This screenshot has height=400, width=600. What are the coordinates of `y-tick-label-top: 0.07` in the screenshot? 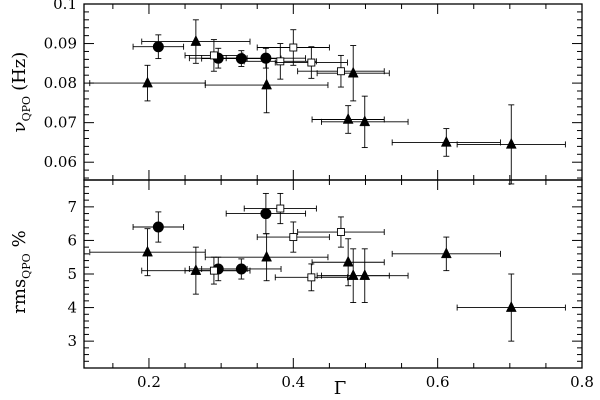 It's located at (60, 123).